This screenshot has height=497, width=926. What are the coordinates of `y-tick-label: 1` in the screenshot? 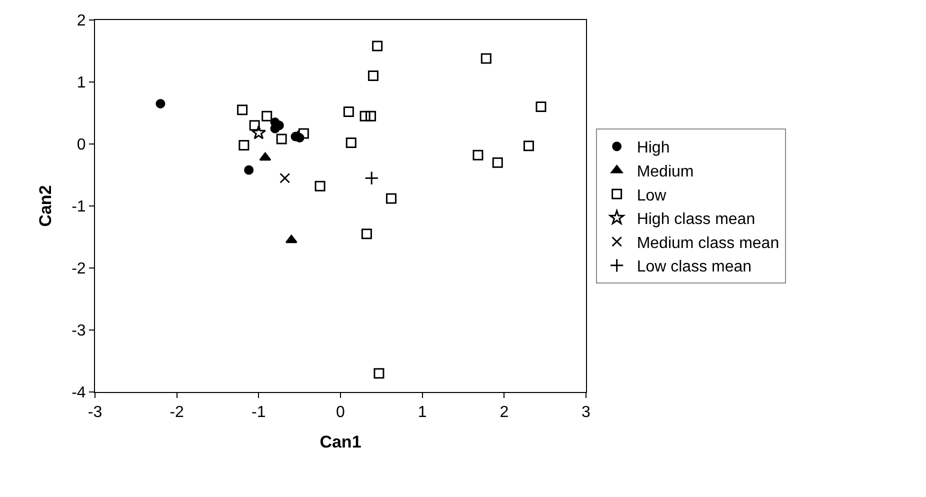 It's located at (81, 83).